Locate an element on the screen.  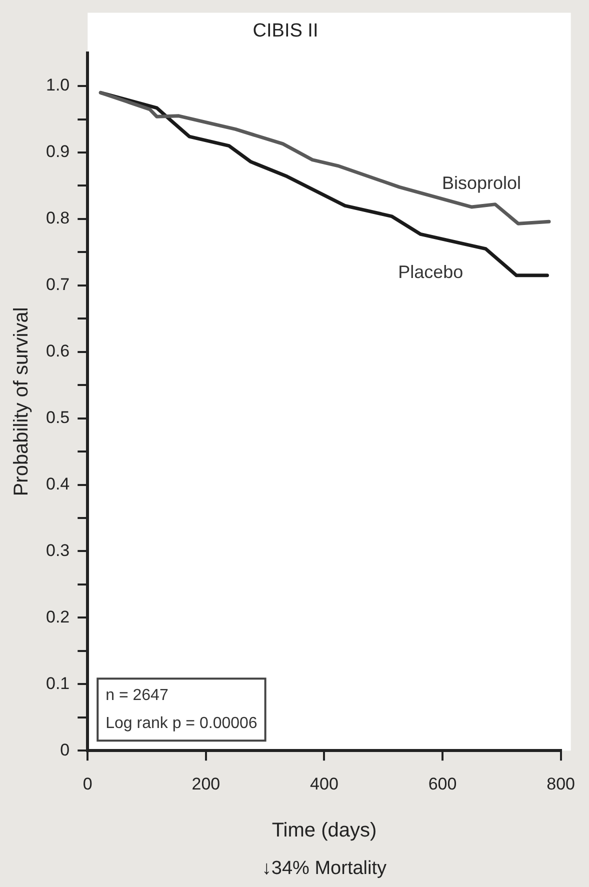
y-tick-label: 0.1 is located at coordinates (58, 683).